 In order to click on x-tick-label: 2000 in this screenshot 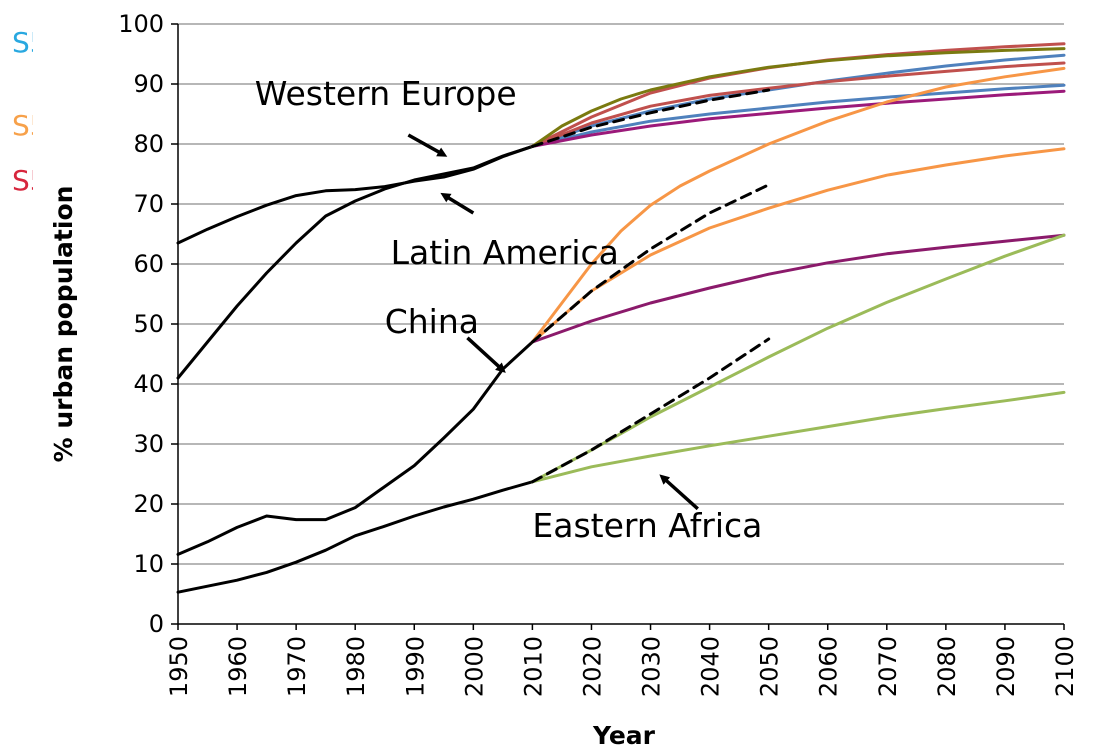, I will do `click(474, 666)`.